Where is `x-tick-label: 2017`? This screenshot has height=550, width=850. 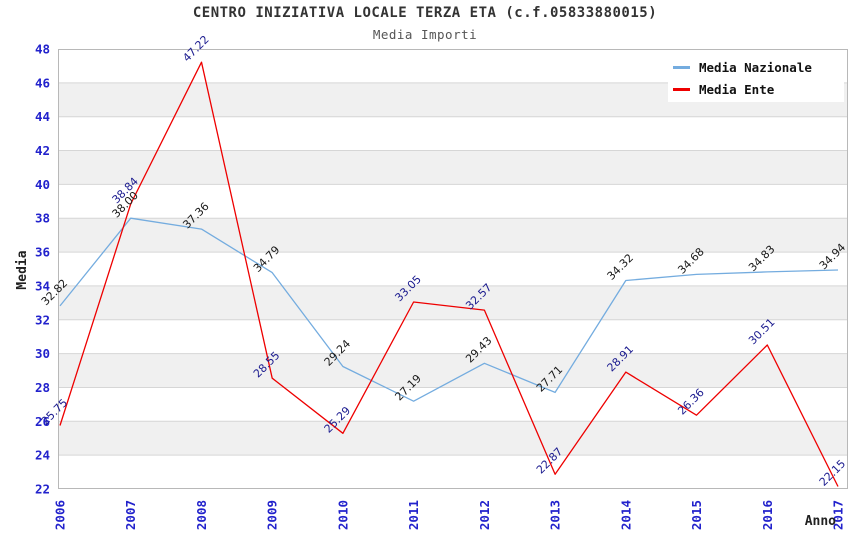 x-tick-label: 2017 is located at coordinates (838, 515).